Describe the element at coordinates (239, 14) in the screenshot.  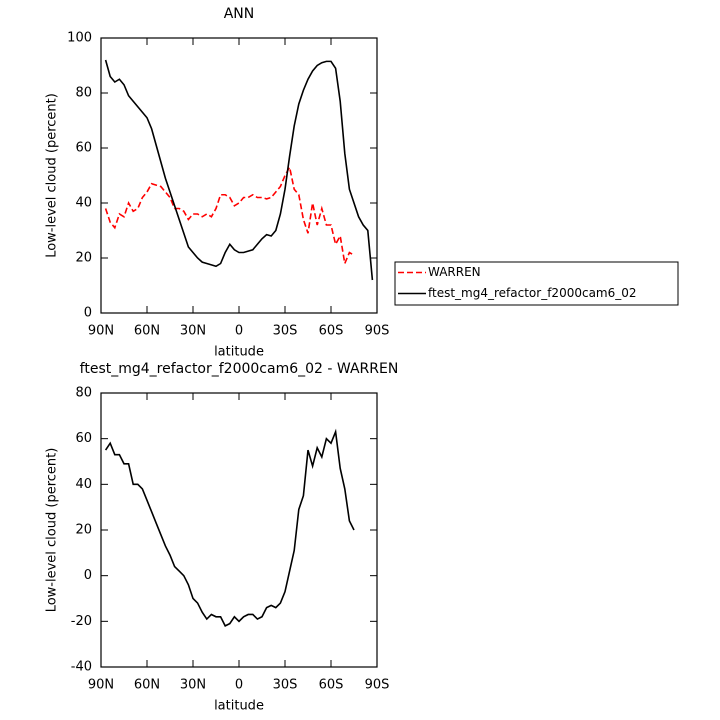
I see `chart-title: ANN` at that location.